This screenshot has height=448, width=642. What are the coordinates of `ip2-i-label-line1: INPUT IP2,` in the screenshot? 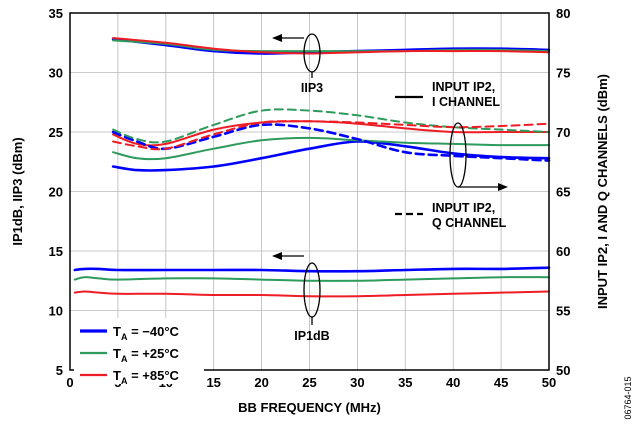 It's located at (463, 87).